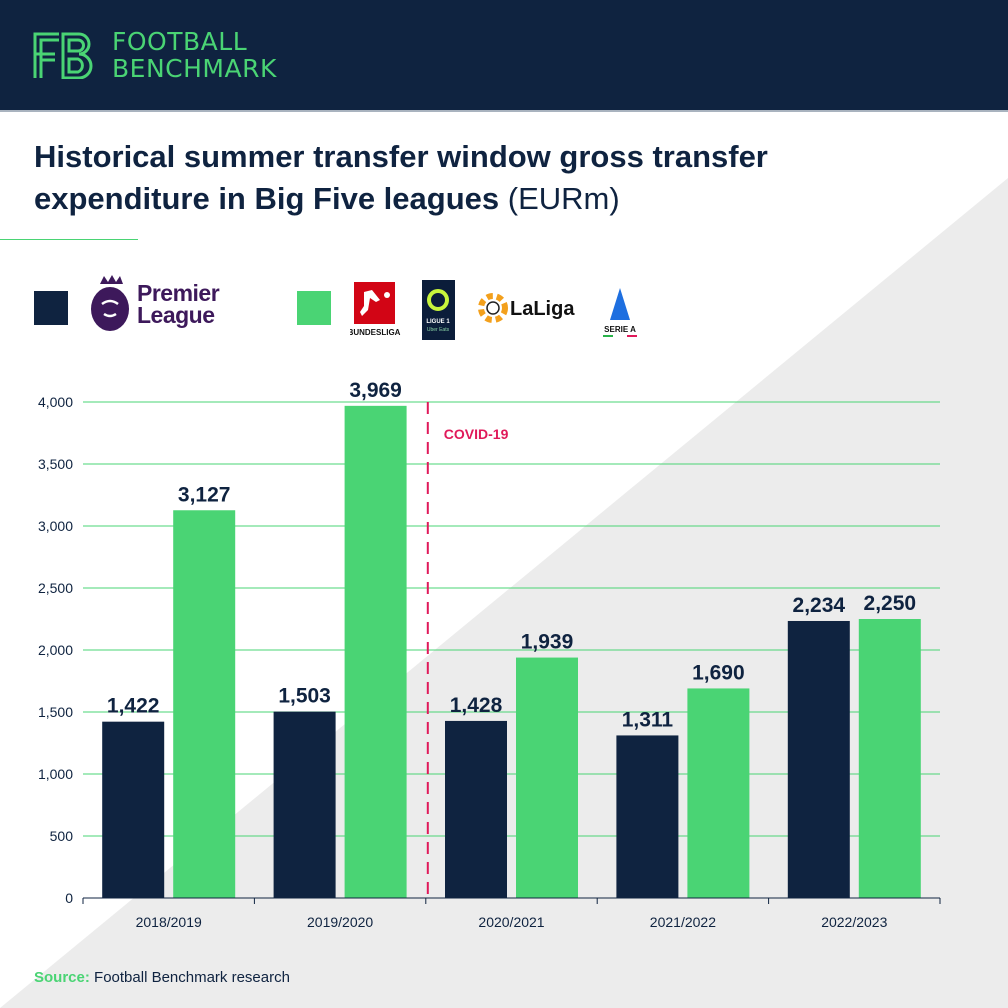 Image resolution: width=1008 pixels, height=1008 pixels. I want to click on data-label: 1,503, so click(304, 696).